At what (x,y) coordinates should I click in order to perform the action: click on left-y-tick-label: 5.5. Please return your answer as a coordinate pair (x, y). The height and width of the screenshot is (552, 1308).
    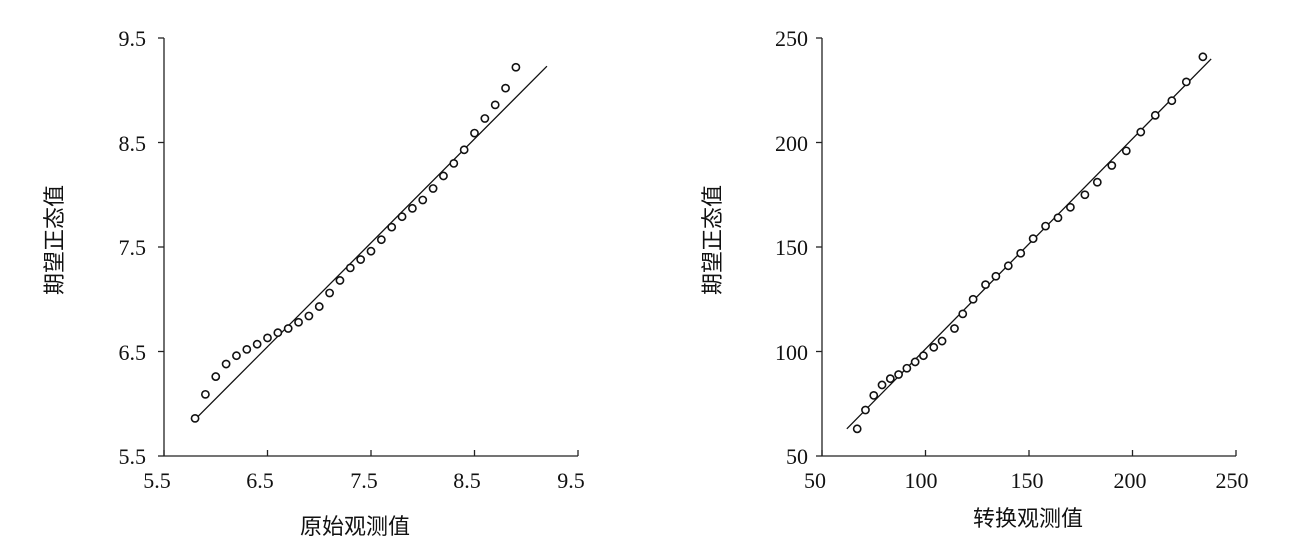
    Looking at the image, I should click on (133, 456).